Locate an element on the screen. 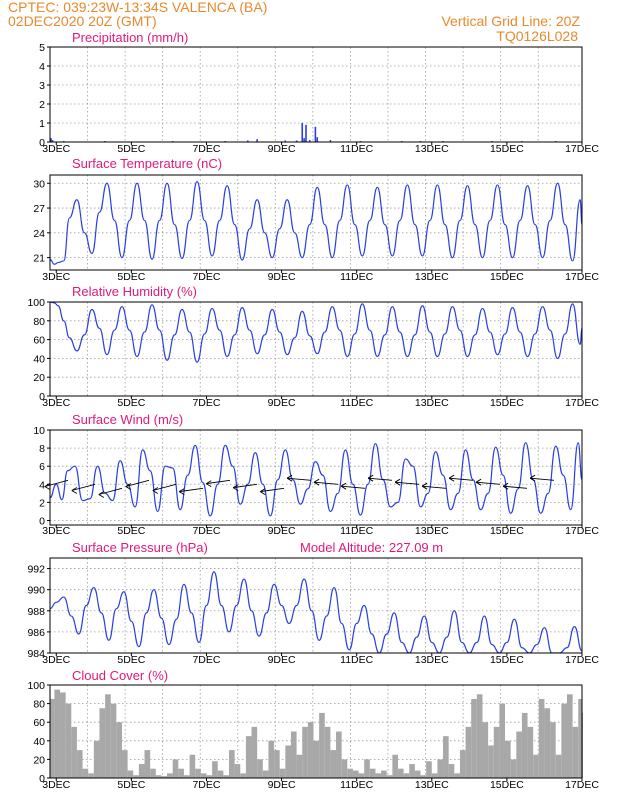  cloud-ytick-label: 100 is located at coordinates (36, 686).